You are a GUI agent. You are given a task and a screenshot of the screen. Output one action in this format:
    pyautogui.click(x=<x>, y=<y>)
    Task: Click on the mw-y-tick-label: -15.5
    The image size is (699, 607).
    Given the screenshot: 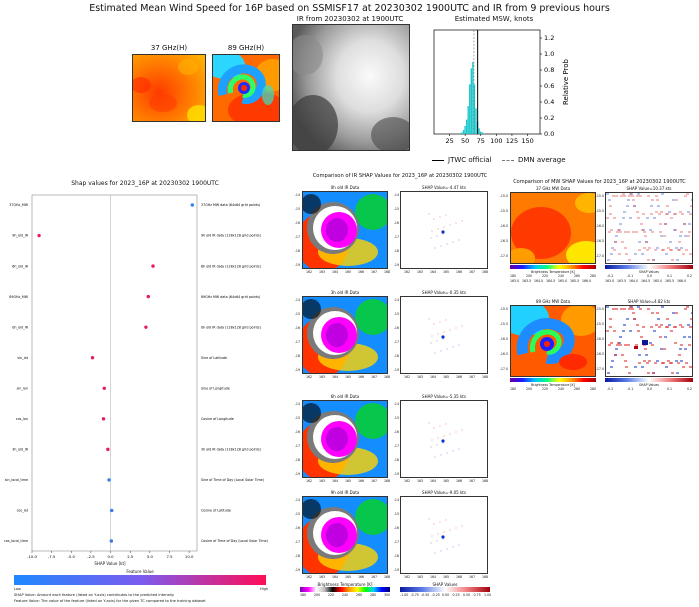 What is the action you would take?
    pyautogui.click(x=503, y=211)
    